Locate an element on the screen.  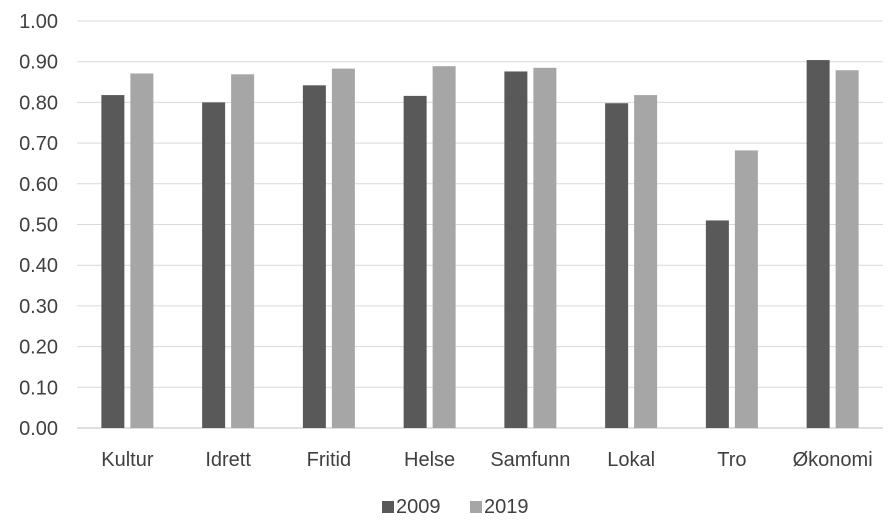
bar-2019-kultur is located at coordinates (142, 251).